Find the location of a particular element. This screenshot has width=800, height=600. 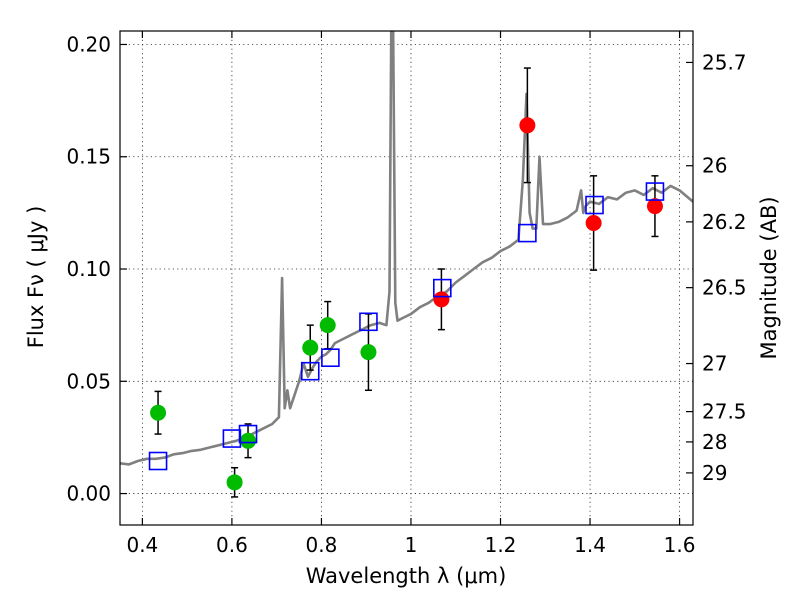

right-tick-label: 26 is located at coordinates (714, 166).